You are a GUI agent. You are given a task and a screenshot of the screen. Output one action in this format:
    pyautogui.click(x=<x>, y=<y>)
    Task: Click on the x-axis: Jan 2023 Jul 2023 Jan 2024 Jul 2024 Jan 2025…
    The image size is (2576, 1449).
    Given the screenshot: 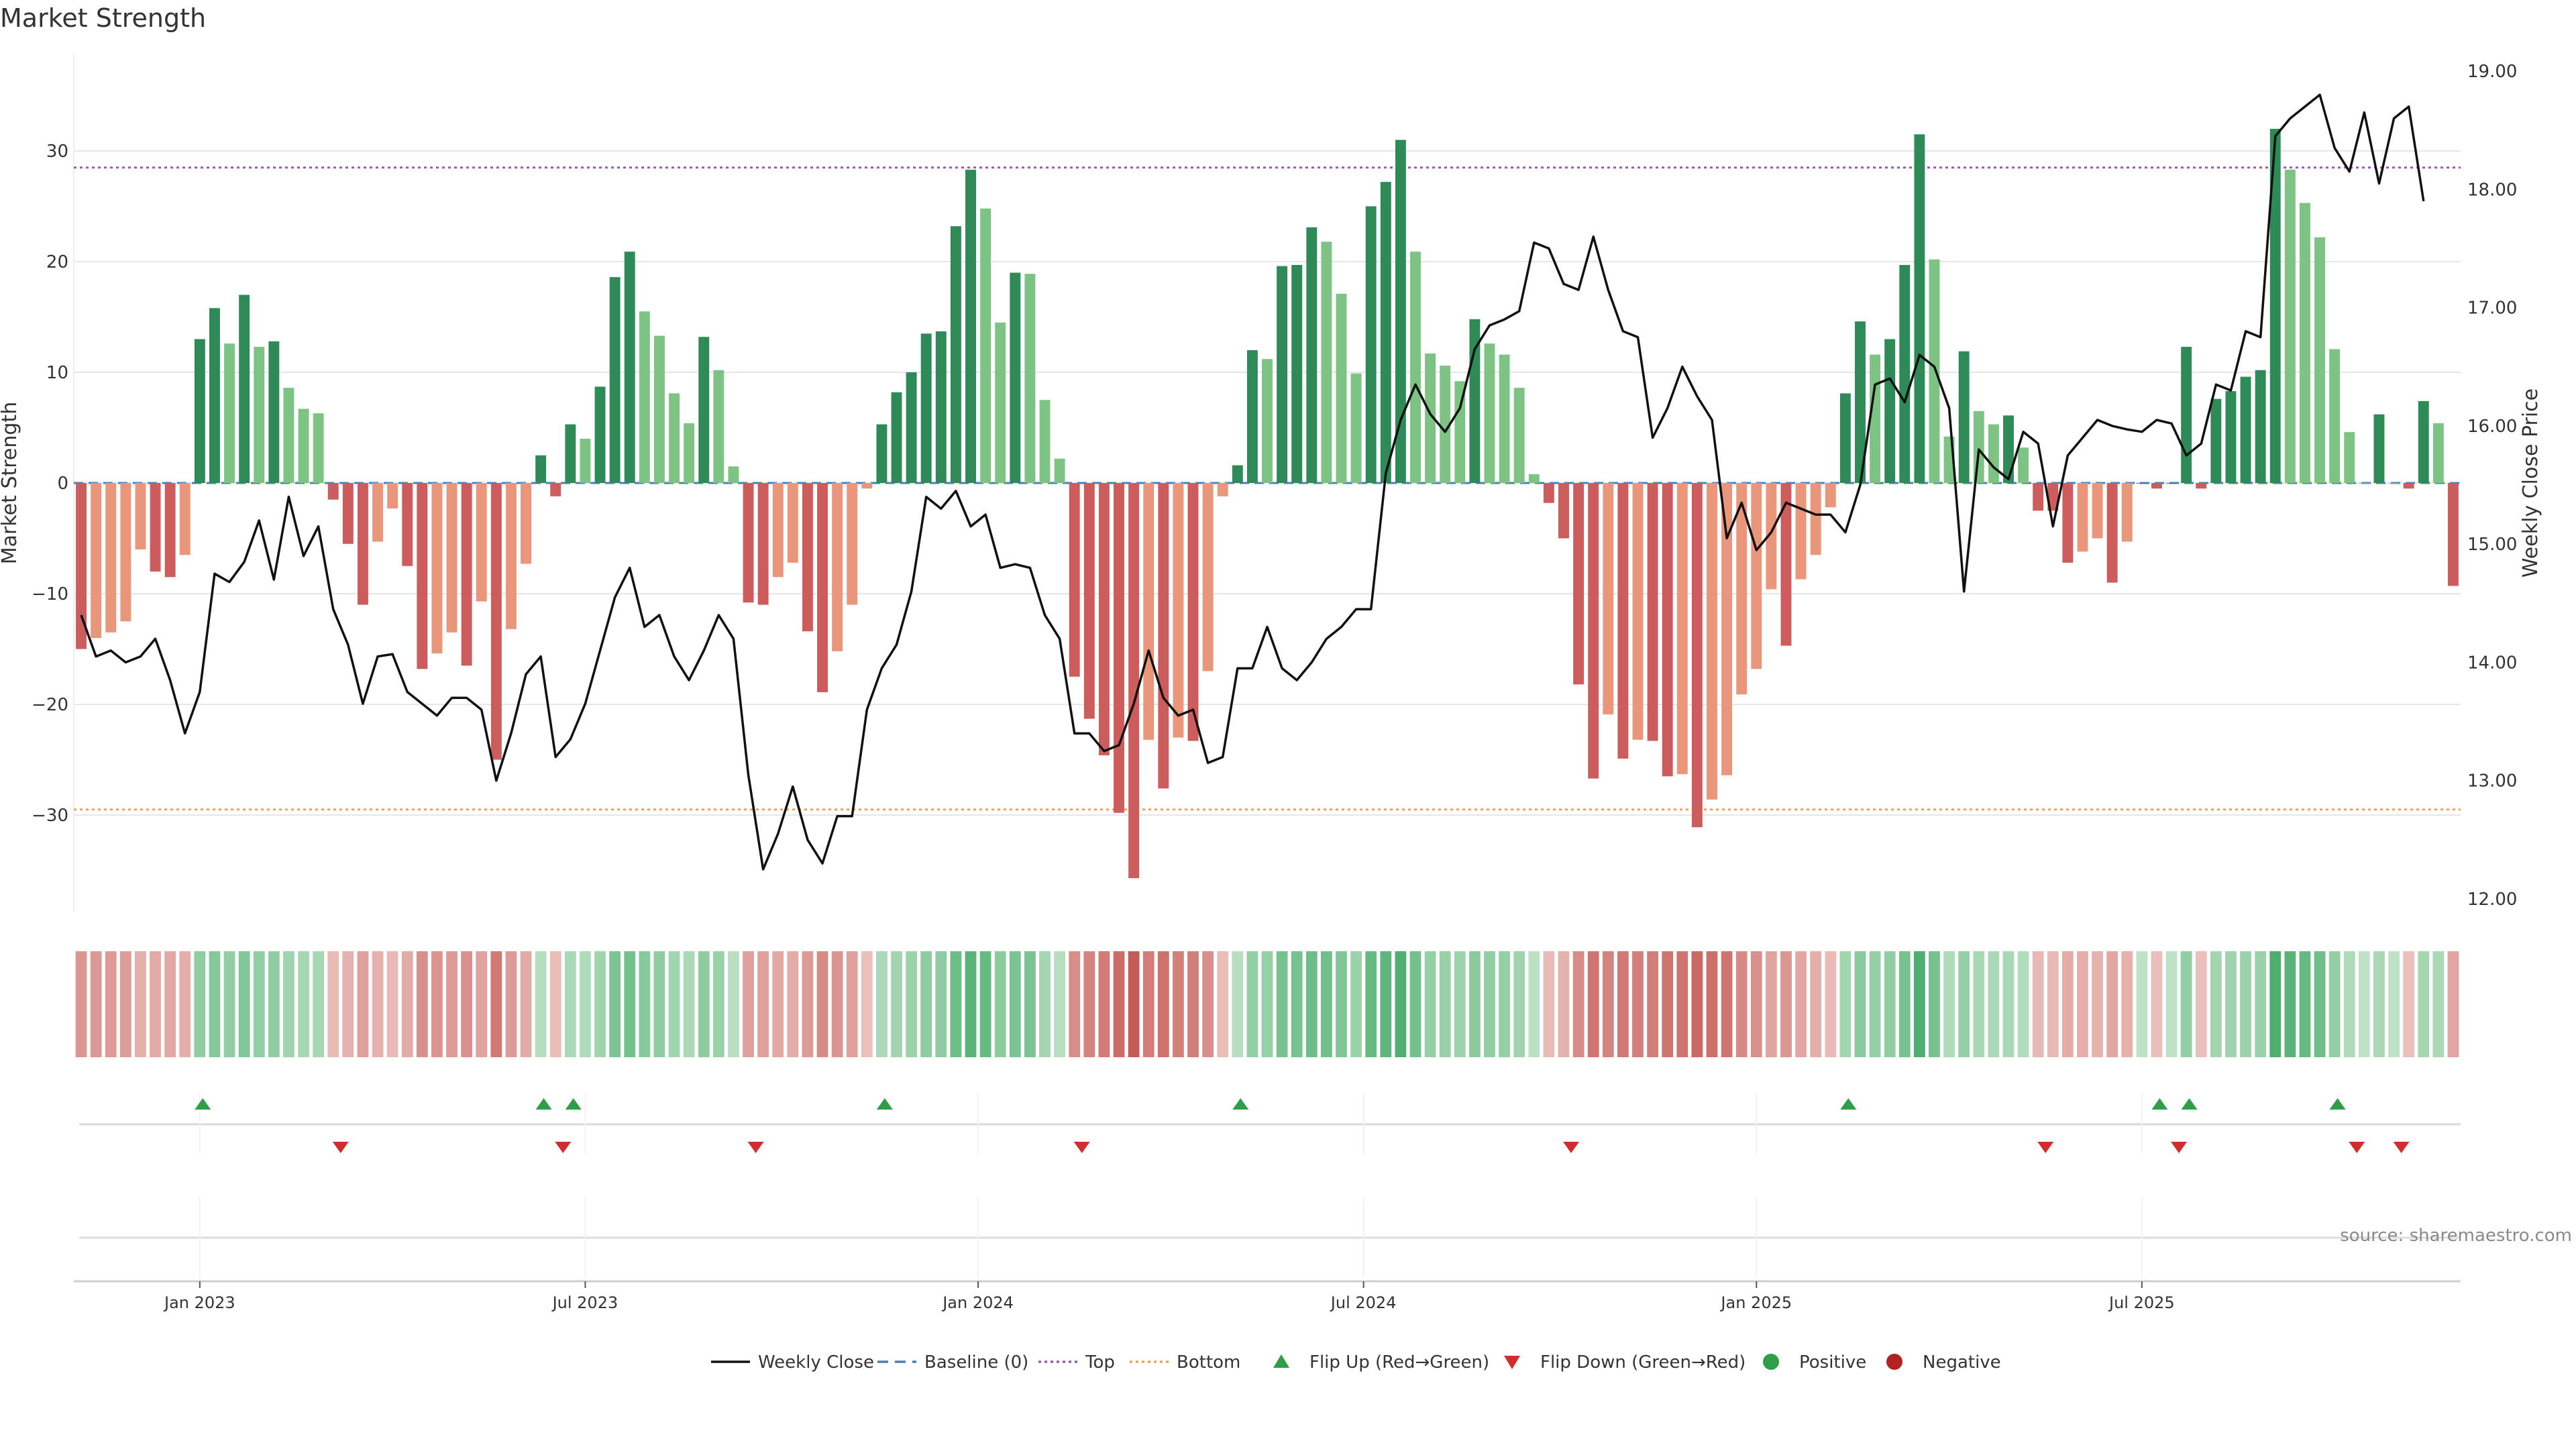 What is the action you would take?
    pyautogui.click(x=1267, y=1296)
    